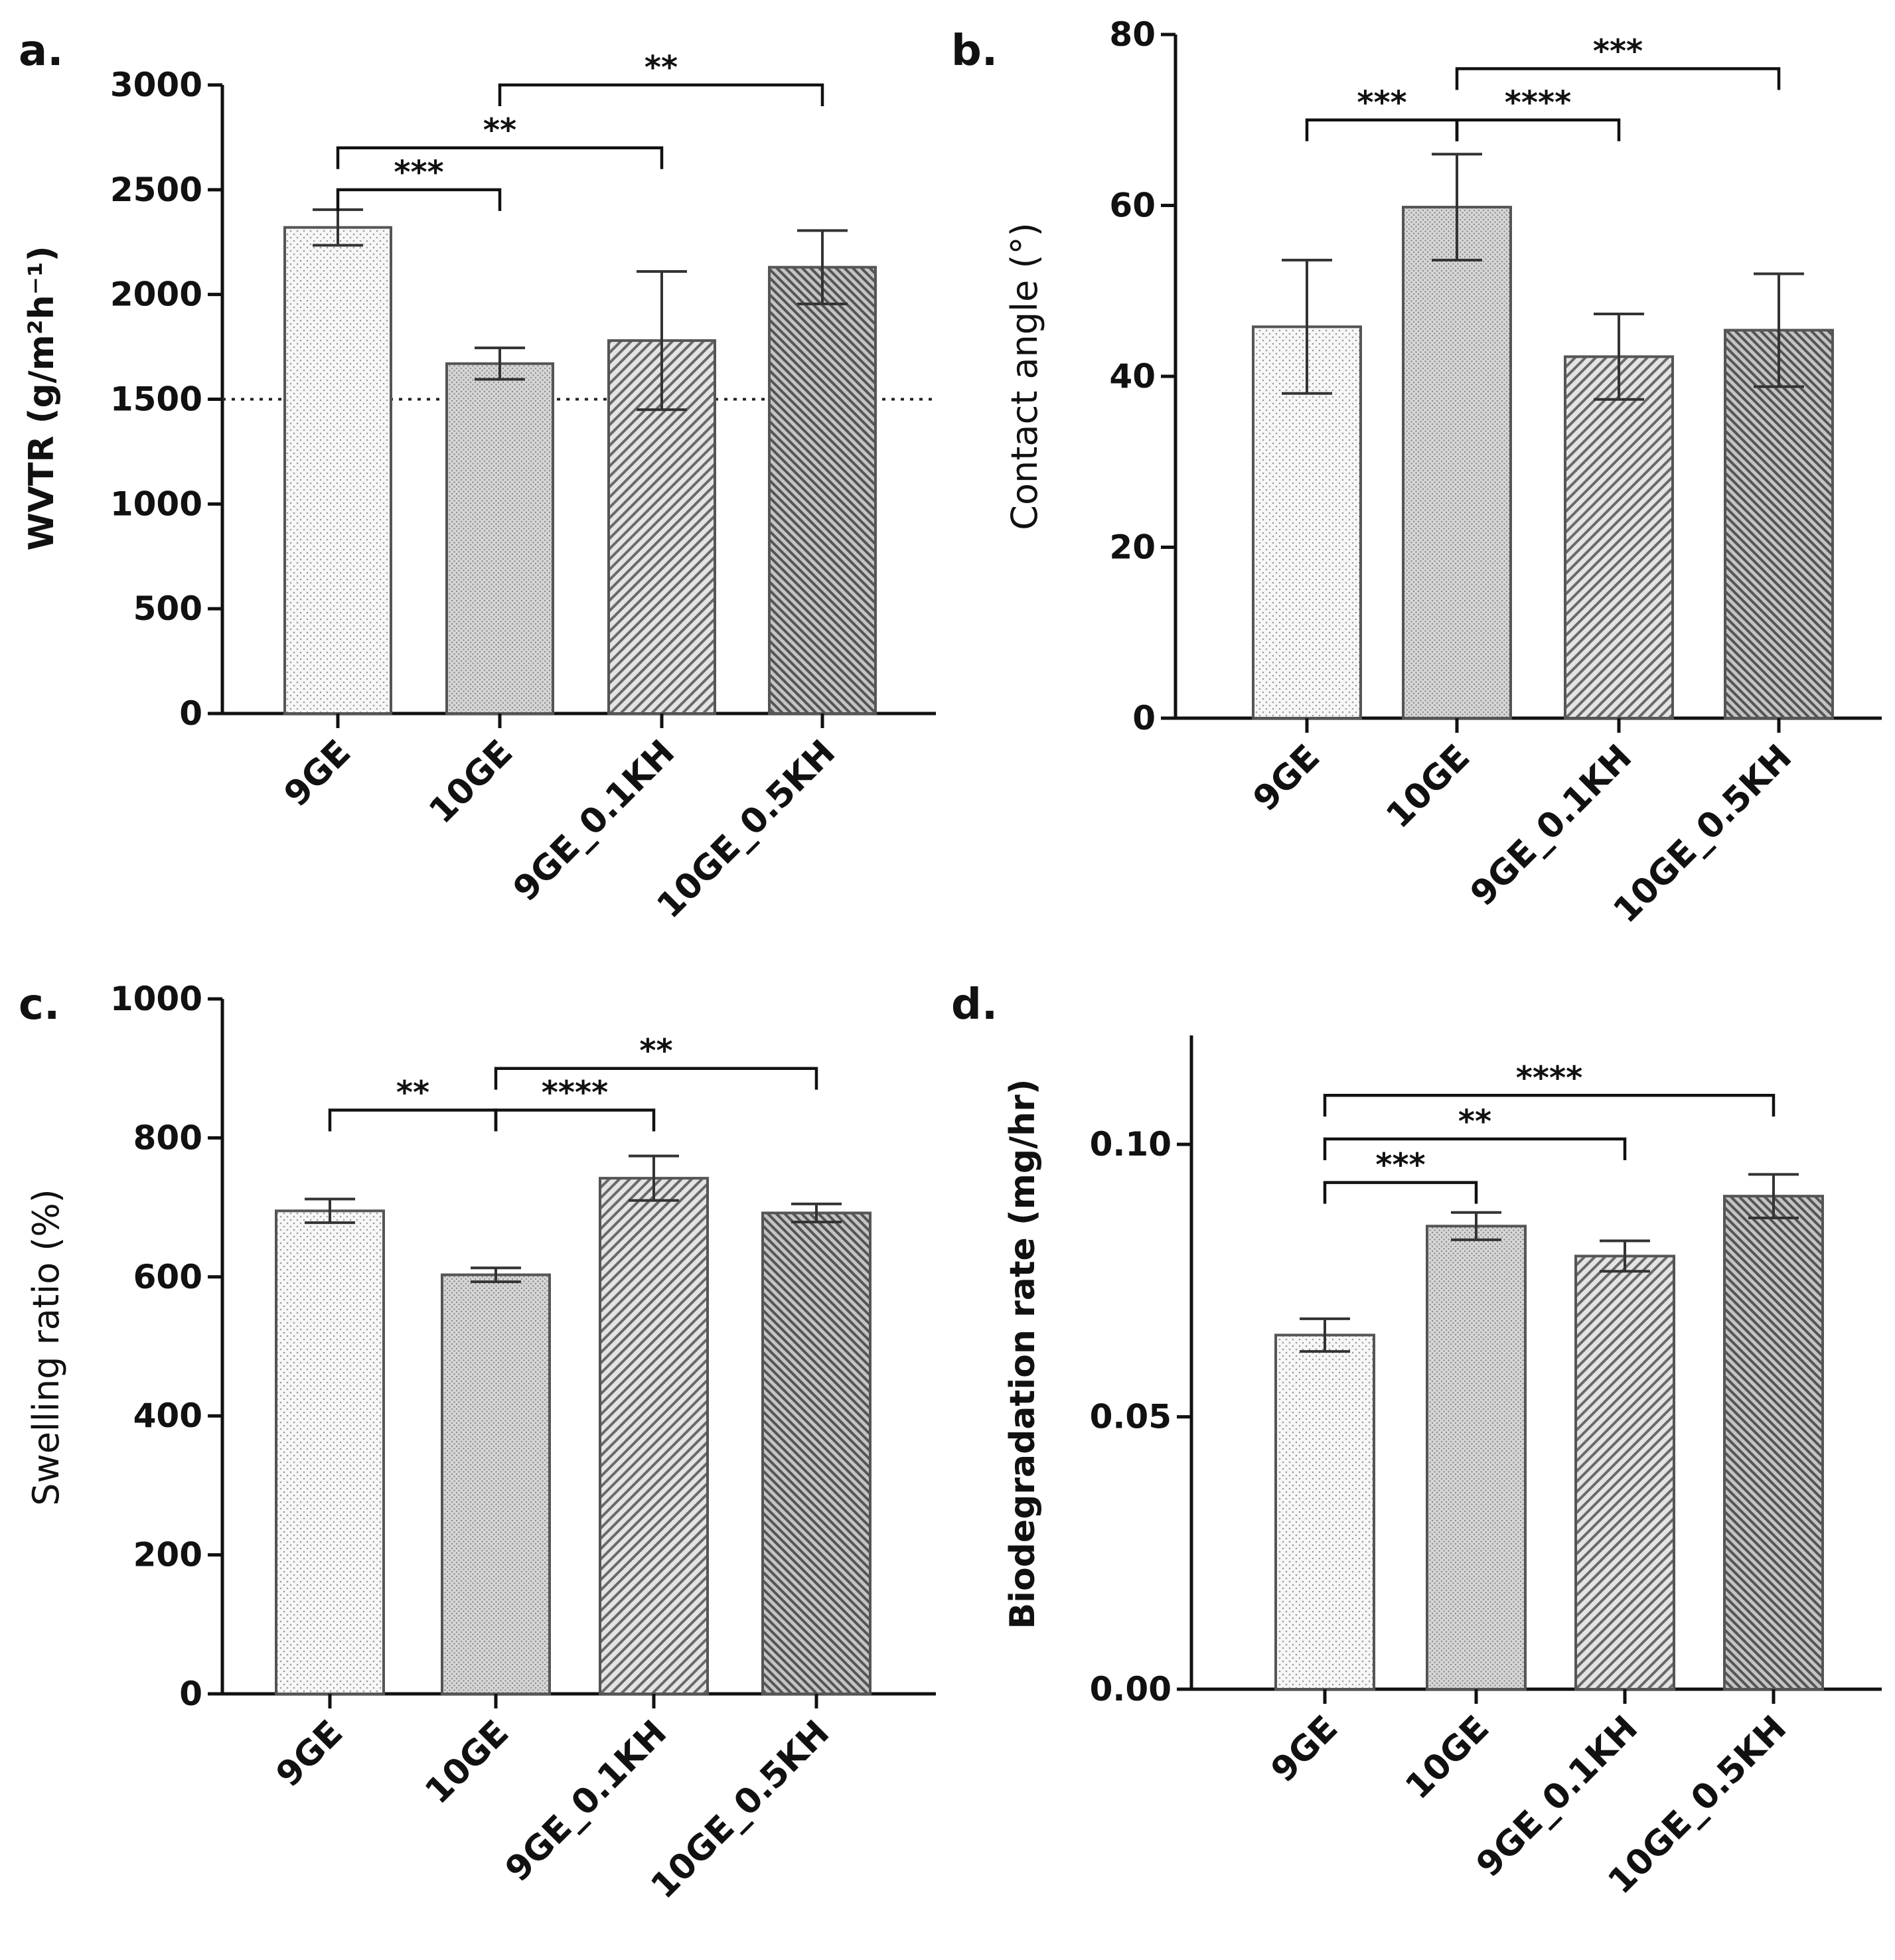 This screenshot has width=1895, height=1960. Describe the element at coordinates (39, 1004) in the screenshot. I see `panel-label: c.` at that location.